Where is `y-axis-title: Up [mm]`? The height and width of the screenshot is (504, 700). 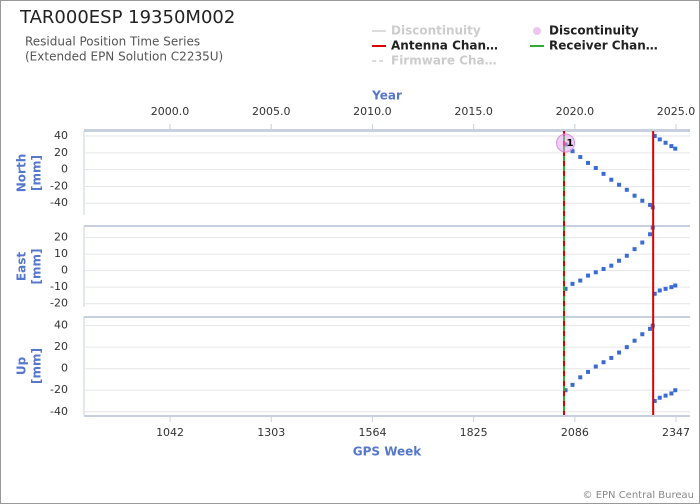
y-axis-title: Up [mm] is located at coordinates (29, 366).